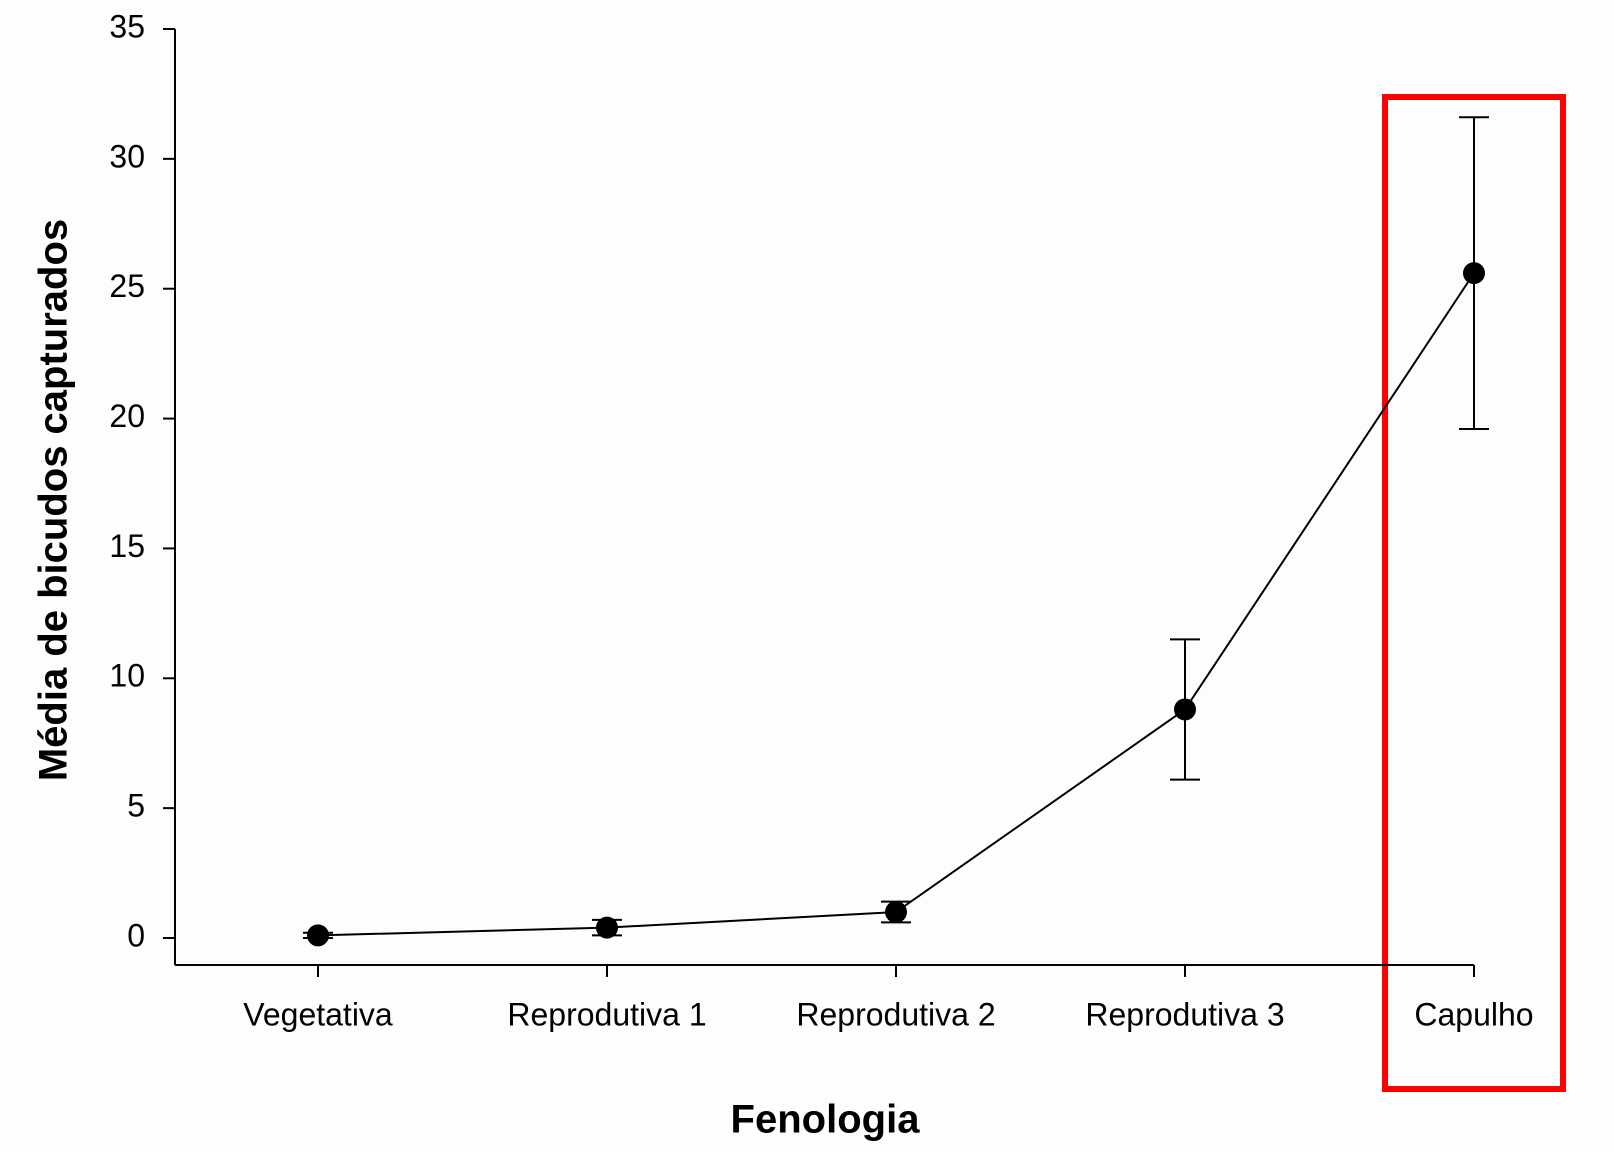 The height and width of the screenshot is (1152, 1614). What do you see at coordinates (127, 156) in the screenshot?
I see `y-tick-label: 30` at bounding box center [127, 156].